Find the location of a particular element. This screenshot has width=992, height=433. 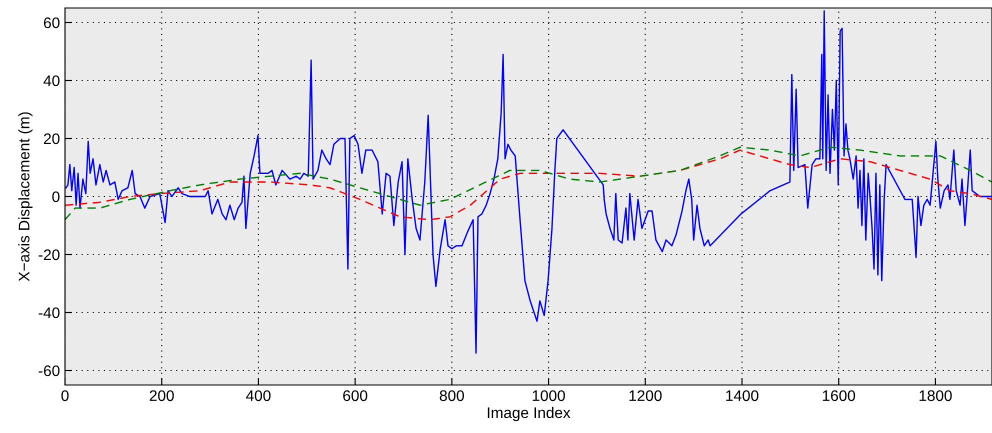

y-tick-label: -60 is located at coordinates (49, 370).